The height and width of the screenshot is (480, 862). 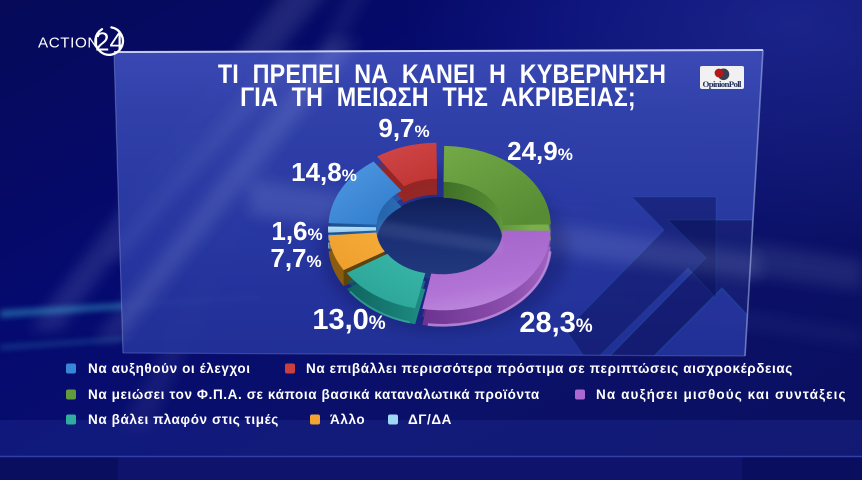 I want to click on svg-text: ΔΓ/ΔΑ, so click(x=430, y=419).